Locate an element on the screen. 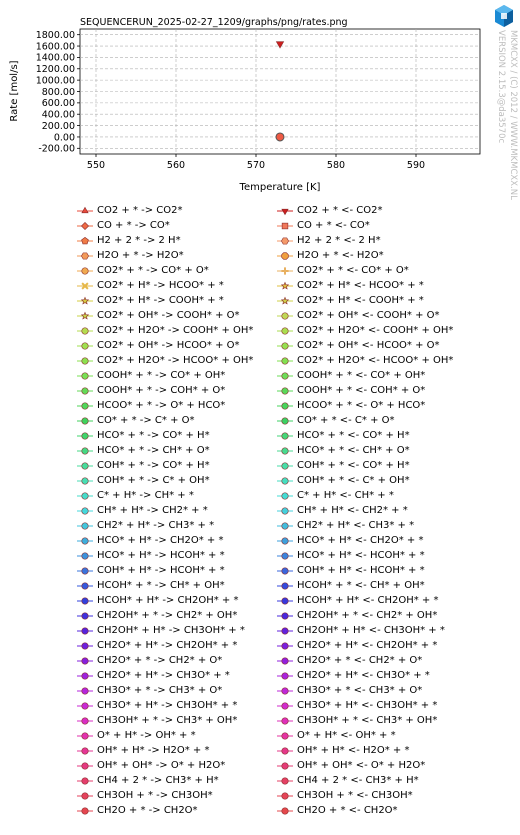 The image size is (520, 835). legend-entry: COH* + * -> C* + OH* is located at coordinates (143, 480).